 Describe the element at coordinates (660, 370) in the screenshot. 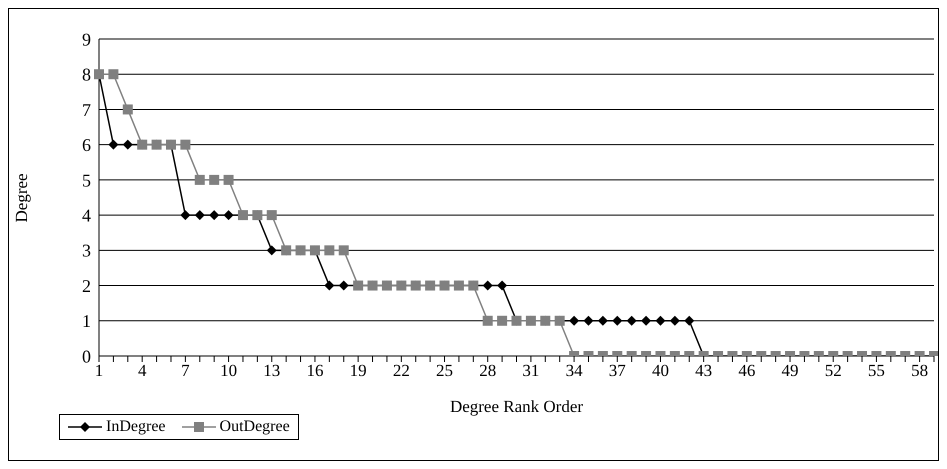

I see `x-tick-label: 40` at that location.